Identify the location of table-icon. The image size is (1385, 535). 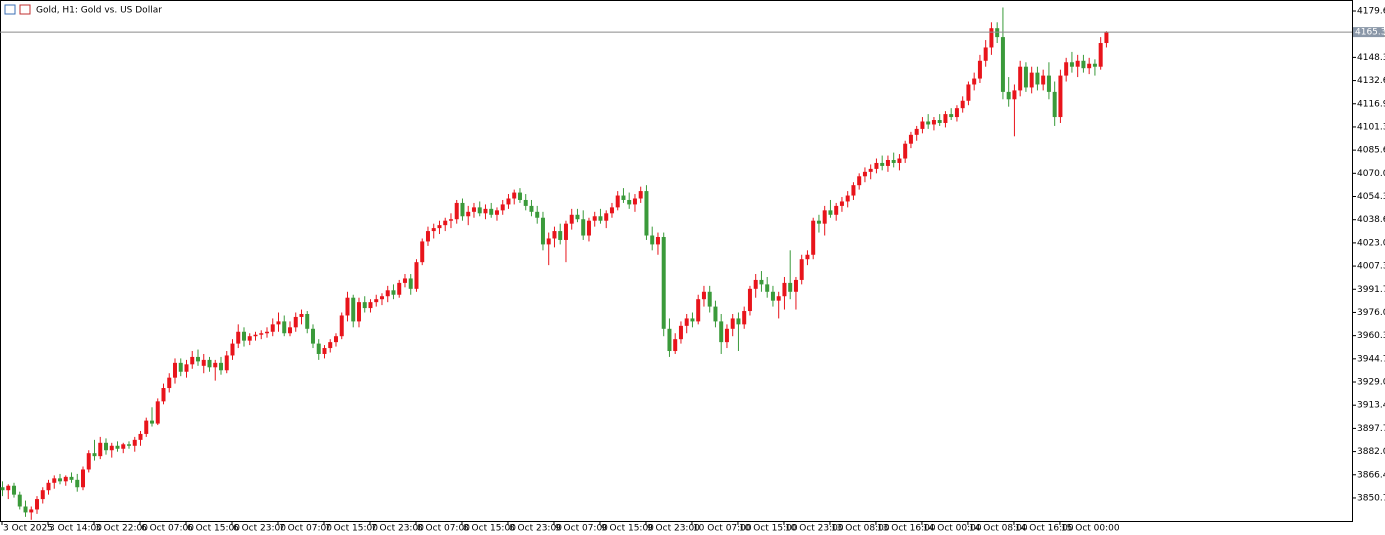
(10, 9).